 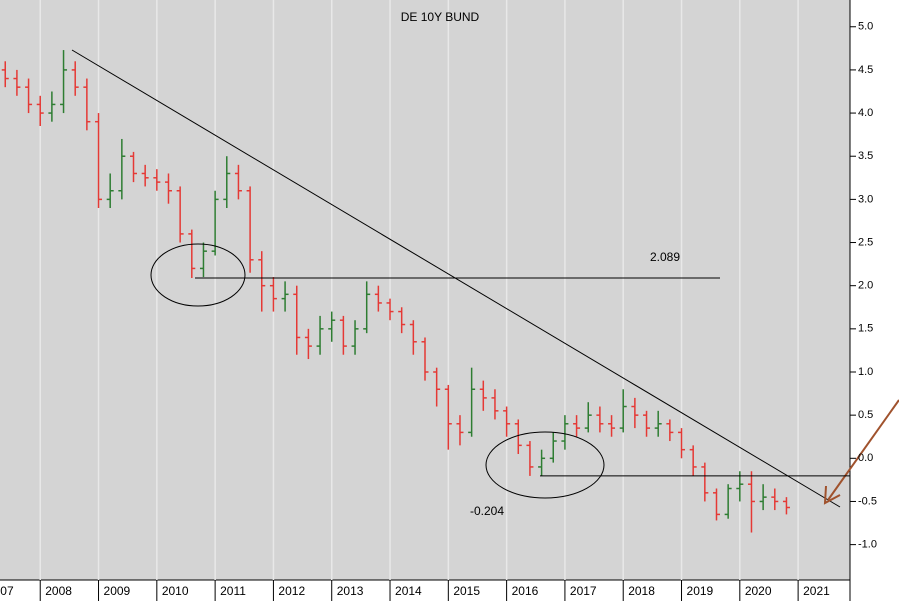 I want to click on chart-title: DE 10Y BUND, so click(x=440, y=17).